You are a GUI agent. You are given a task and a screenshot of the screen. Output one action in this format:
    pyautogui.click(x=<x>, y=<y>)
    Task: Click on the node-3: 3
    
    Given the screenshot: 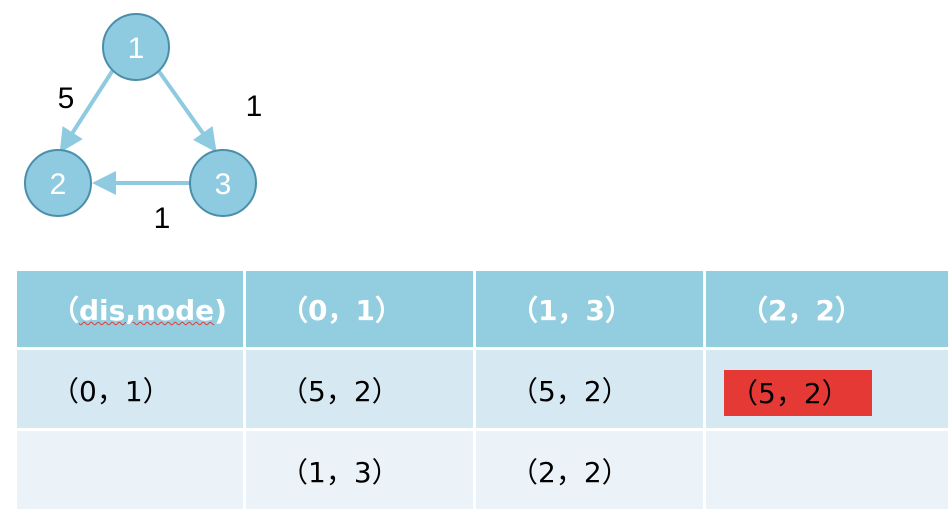 What is the action you would take?
    pyautogui.click(x=223, y=183)
    